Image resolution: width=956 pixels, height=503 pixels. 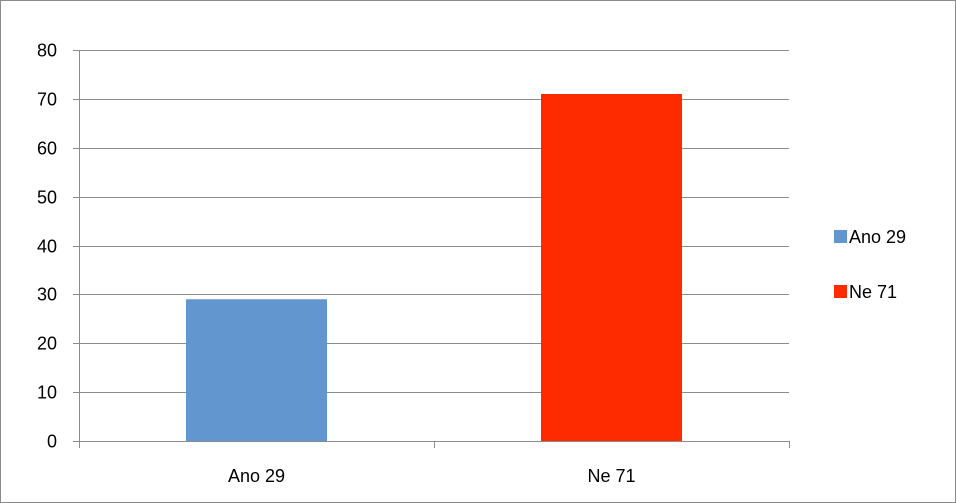 I want to click on y-tick-label: 40, so click(x=47, y=247).